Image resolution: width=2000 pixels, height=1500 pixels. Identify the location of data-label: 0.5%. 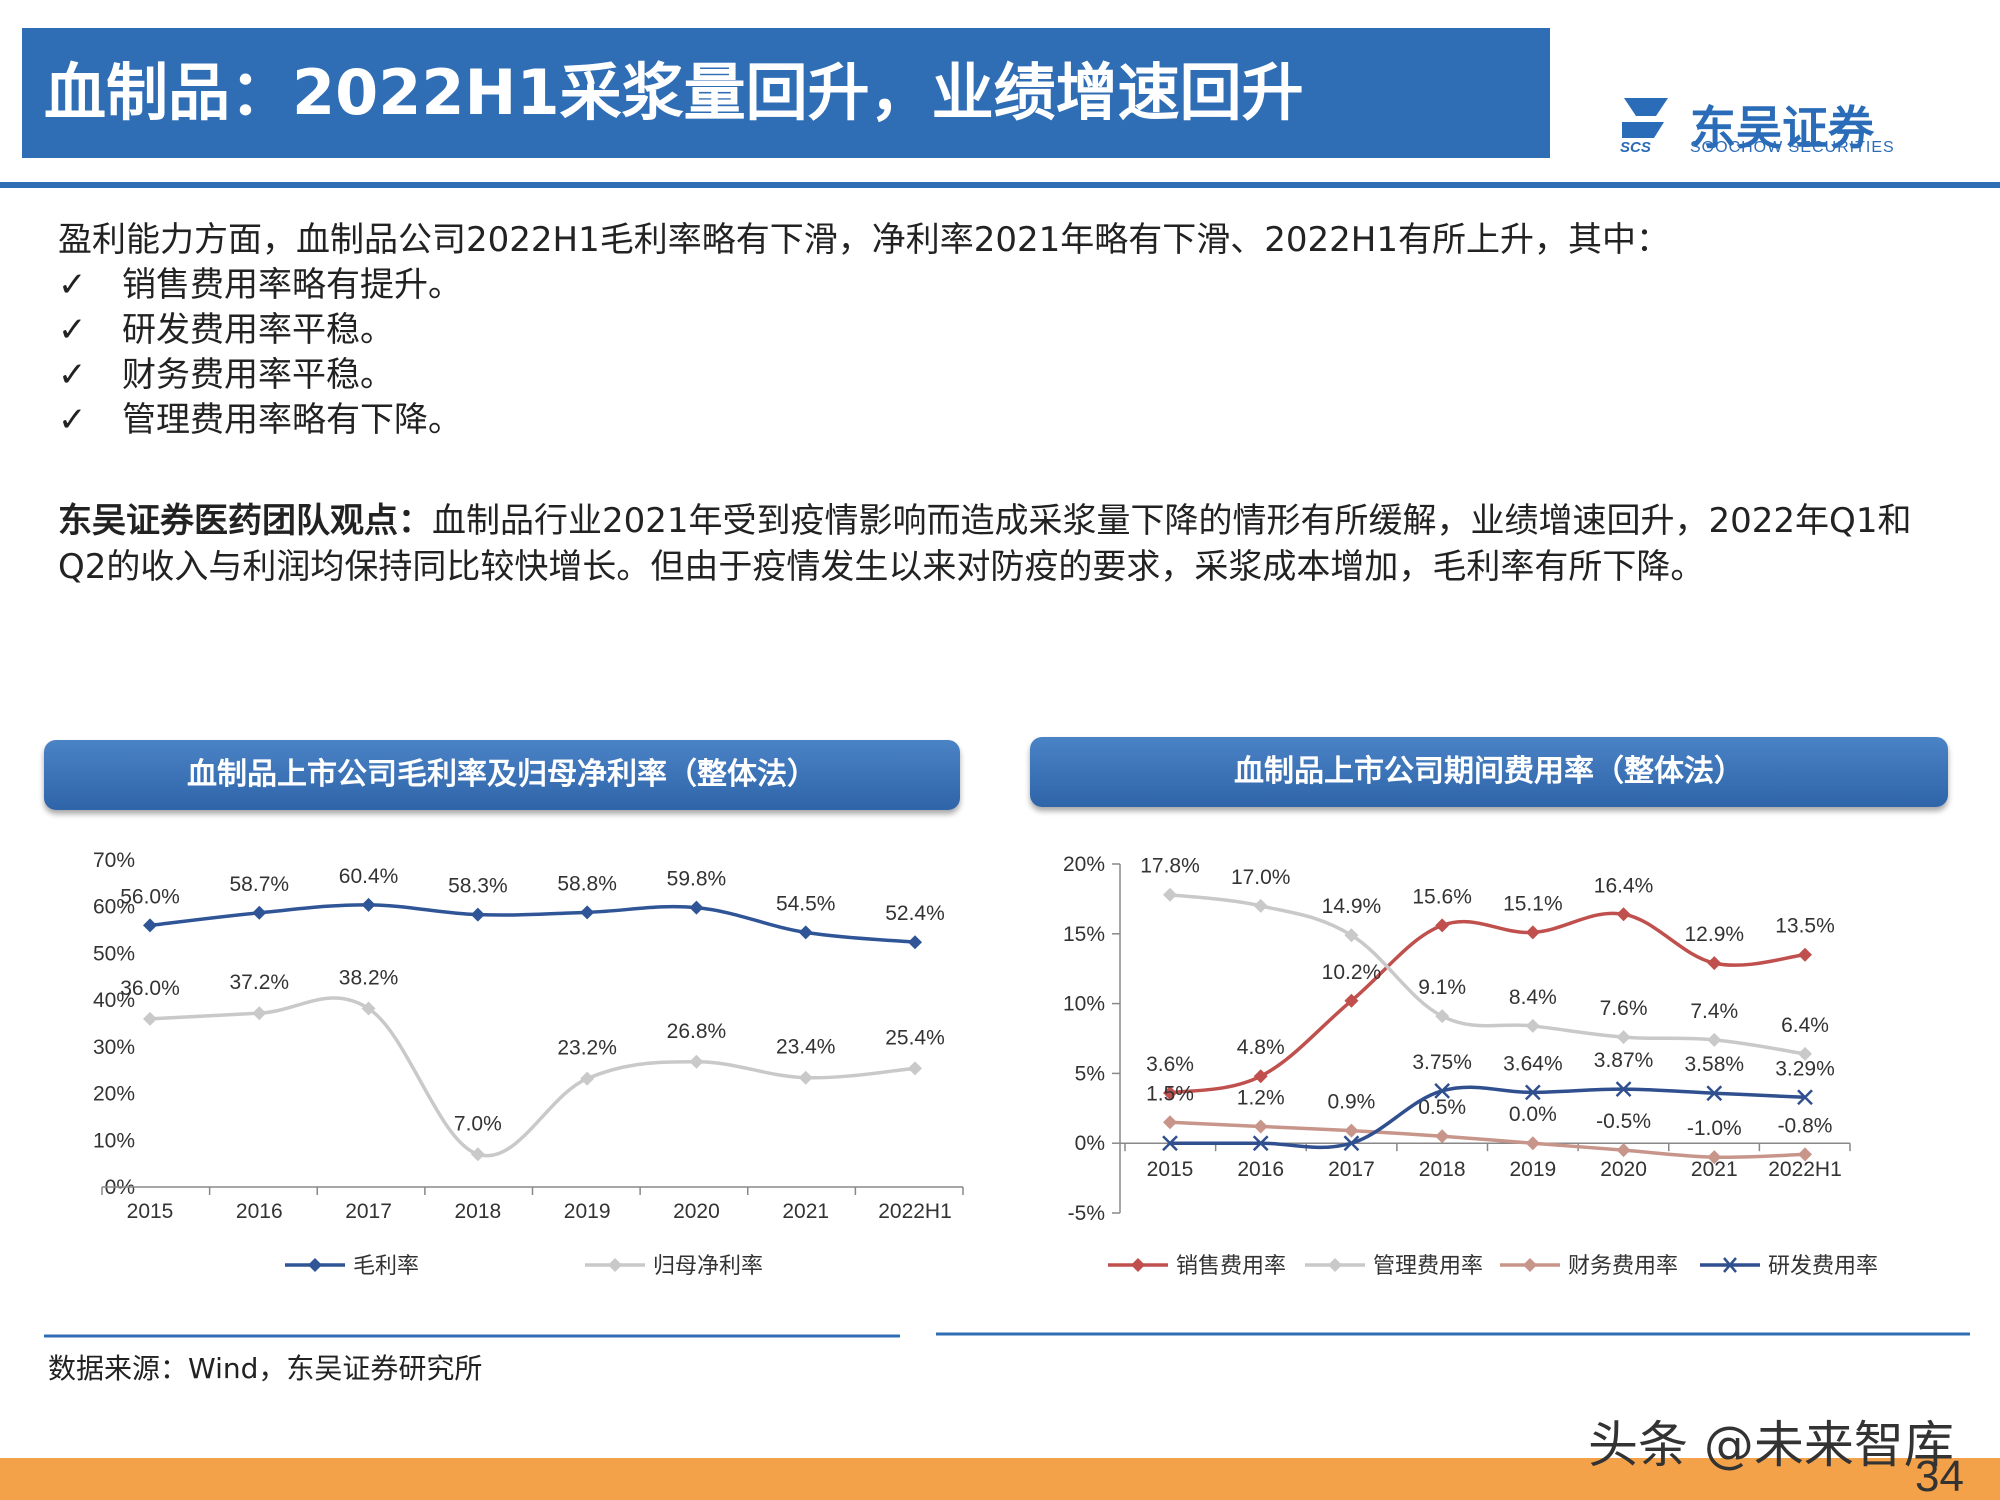
(1442, 1107).